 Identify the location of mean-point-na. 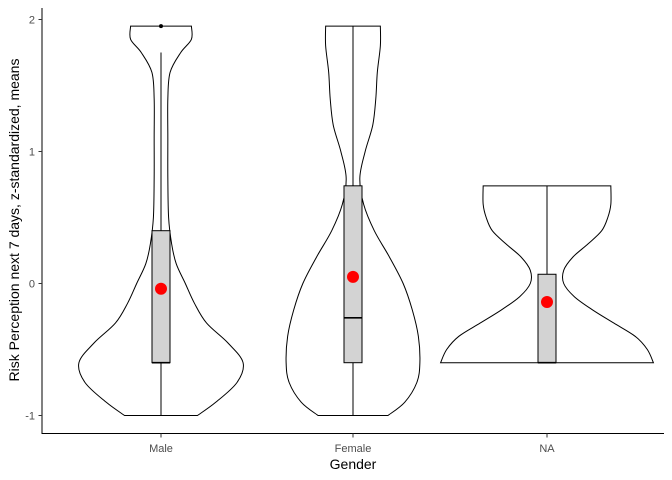
(547, 301).